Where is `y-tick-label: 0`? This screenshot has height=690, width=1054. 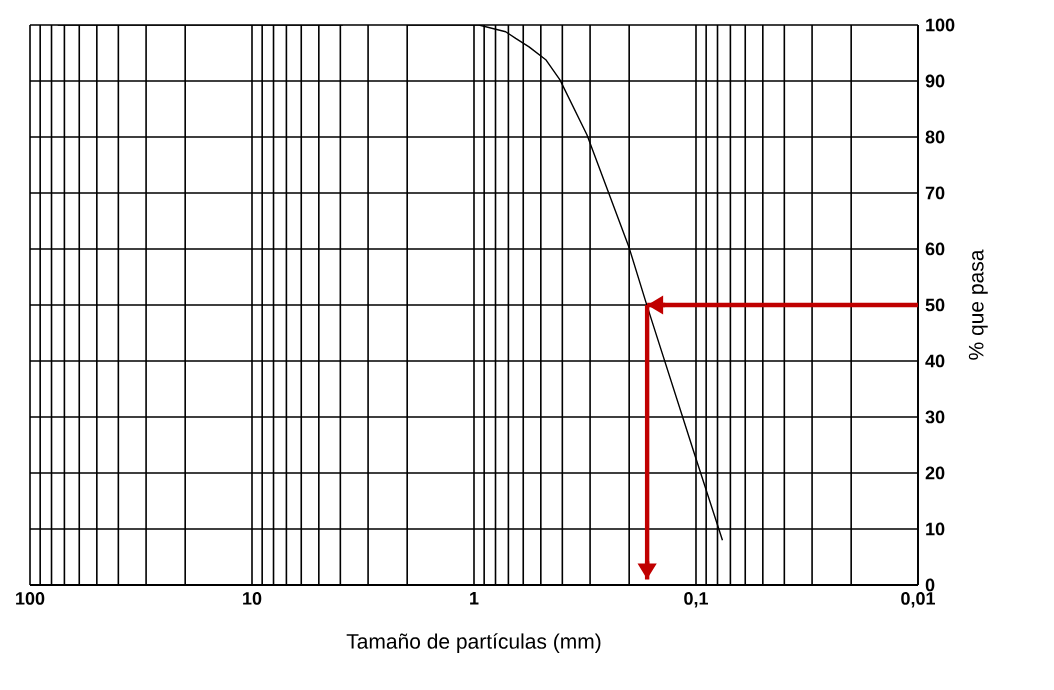
y-tick-label: 0 is located at coordinates (930, 585).